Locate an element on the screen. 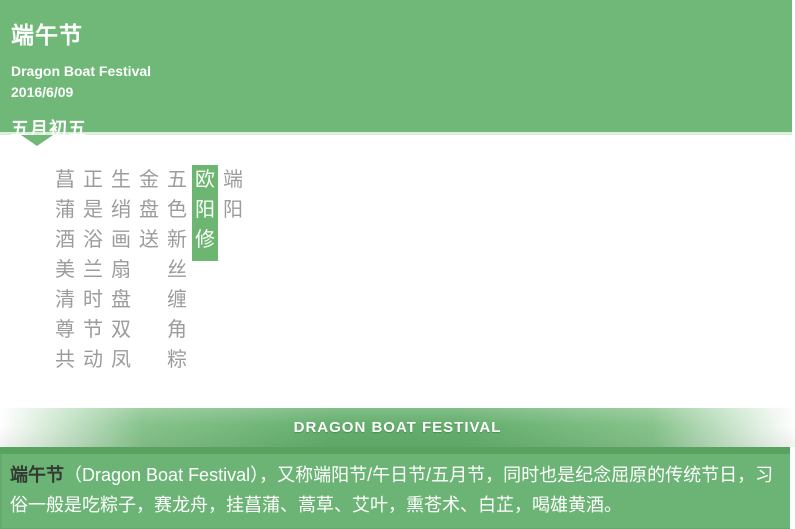  subtitle-english: Dragon Boat Festival is located at coordinates (81, 71).